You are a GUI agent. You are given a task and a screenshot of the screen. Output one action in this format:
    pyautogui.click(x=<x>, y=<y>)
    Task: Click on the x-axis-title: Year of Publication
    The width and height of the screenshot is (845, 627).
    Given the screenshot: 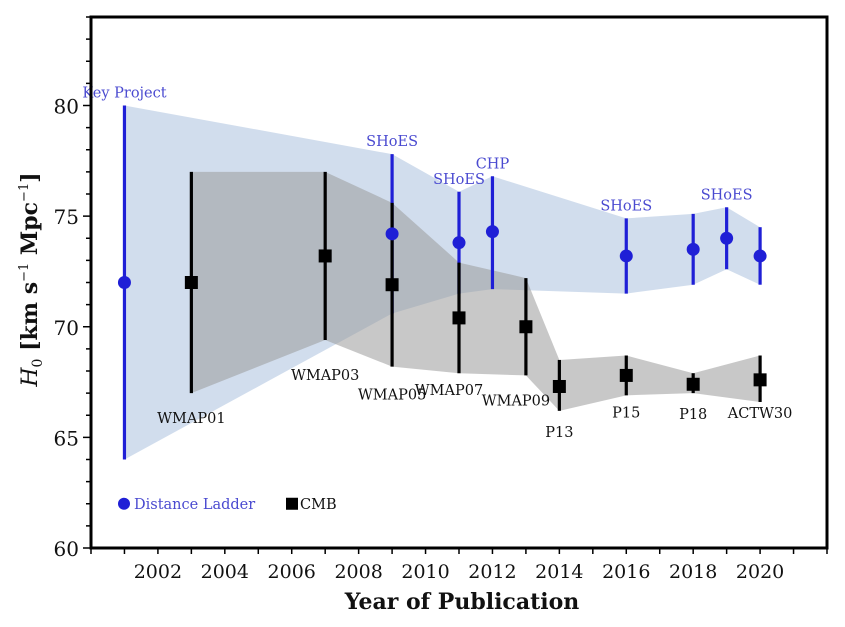 What is the action you would take?
    pyautogui.click(x=462, y=602)
    